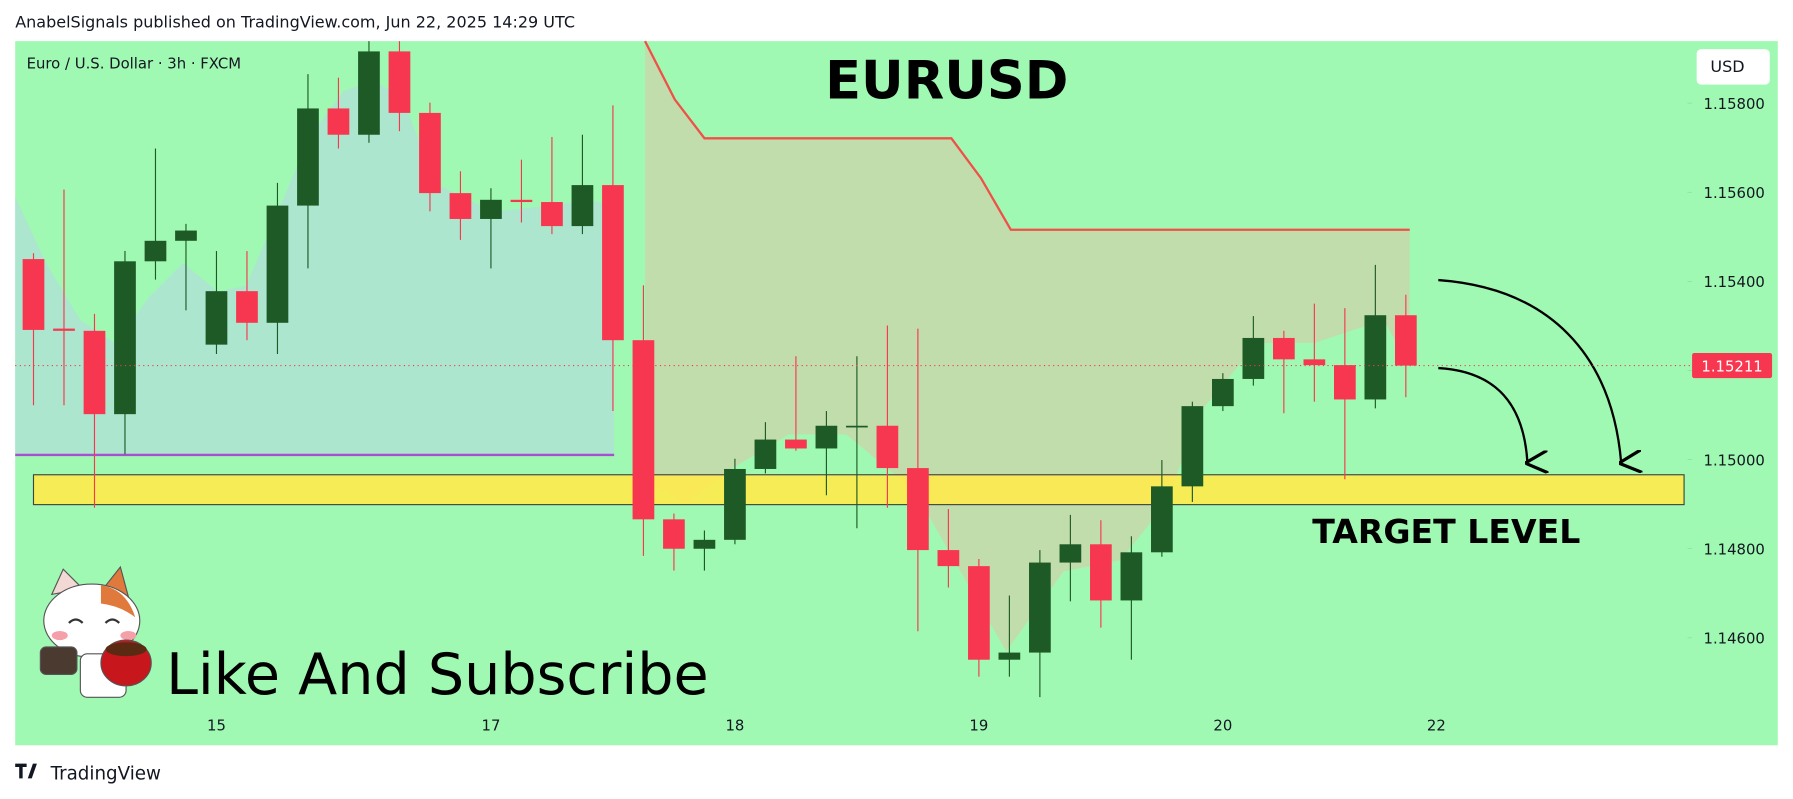  I want to click on footer-logo: TradingView, so click(88, 774).